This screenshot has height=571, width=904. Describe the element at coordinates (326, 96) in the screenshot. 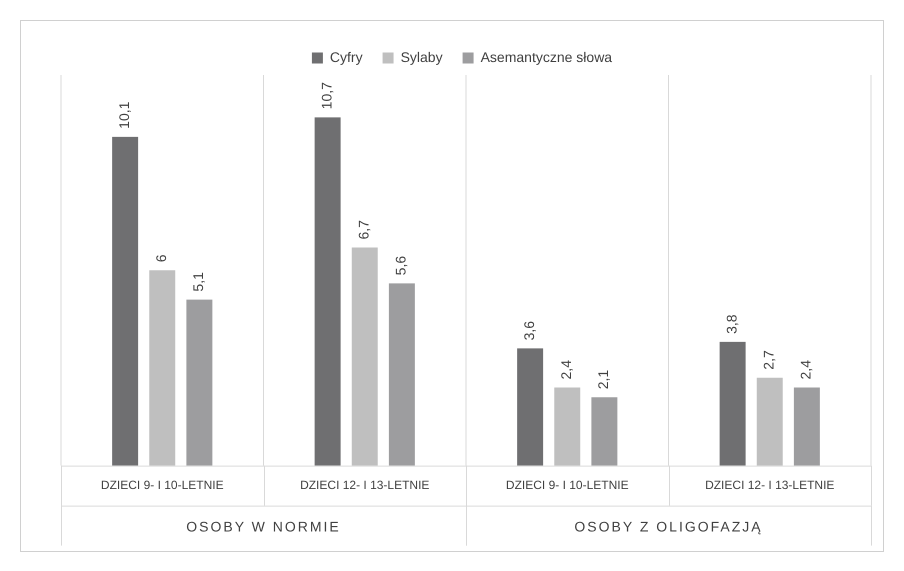

I see `data-label: 10,7` at that location.